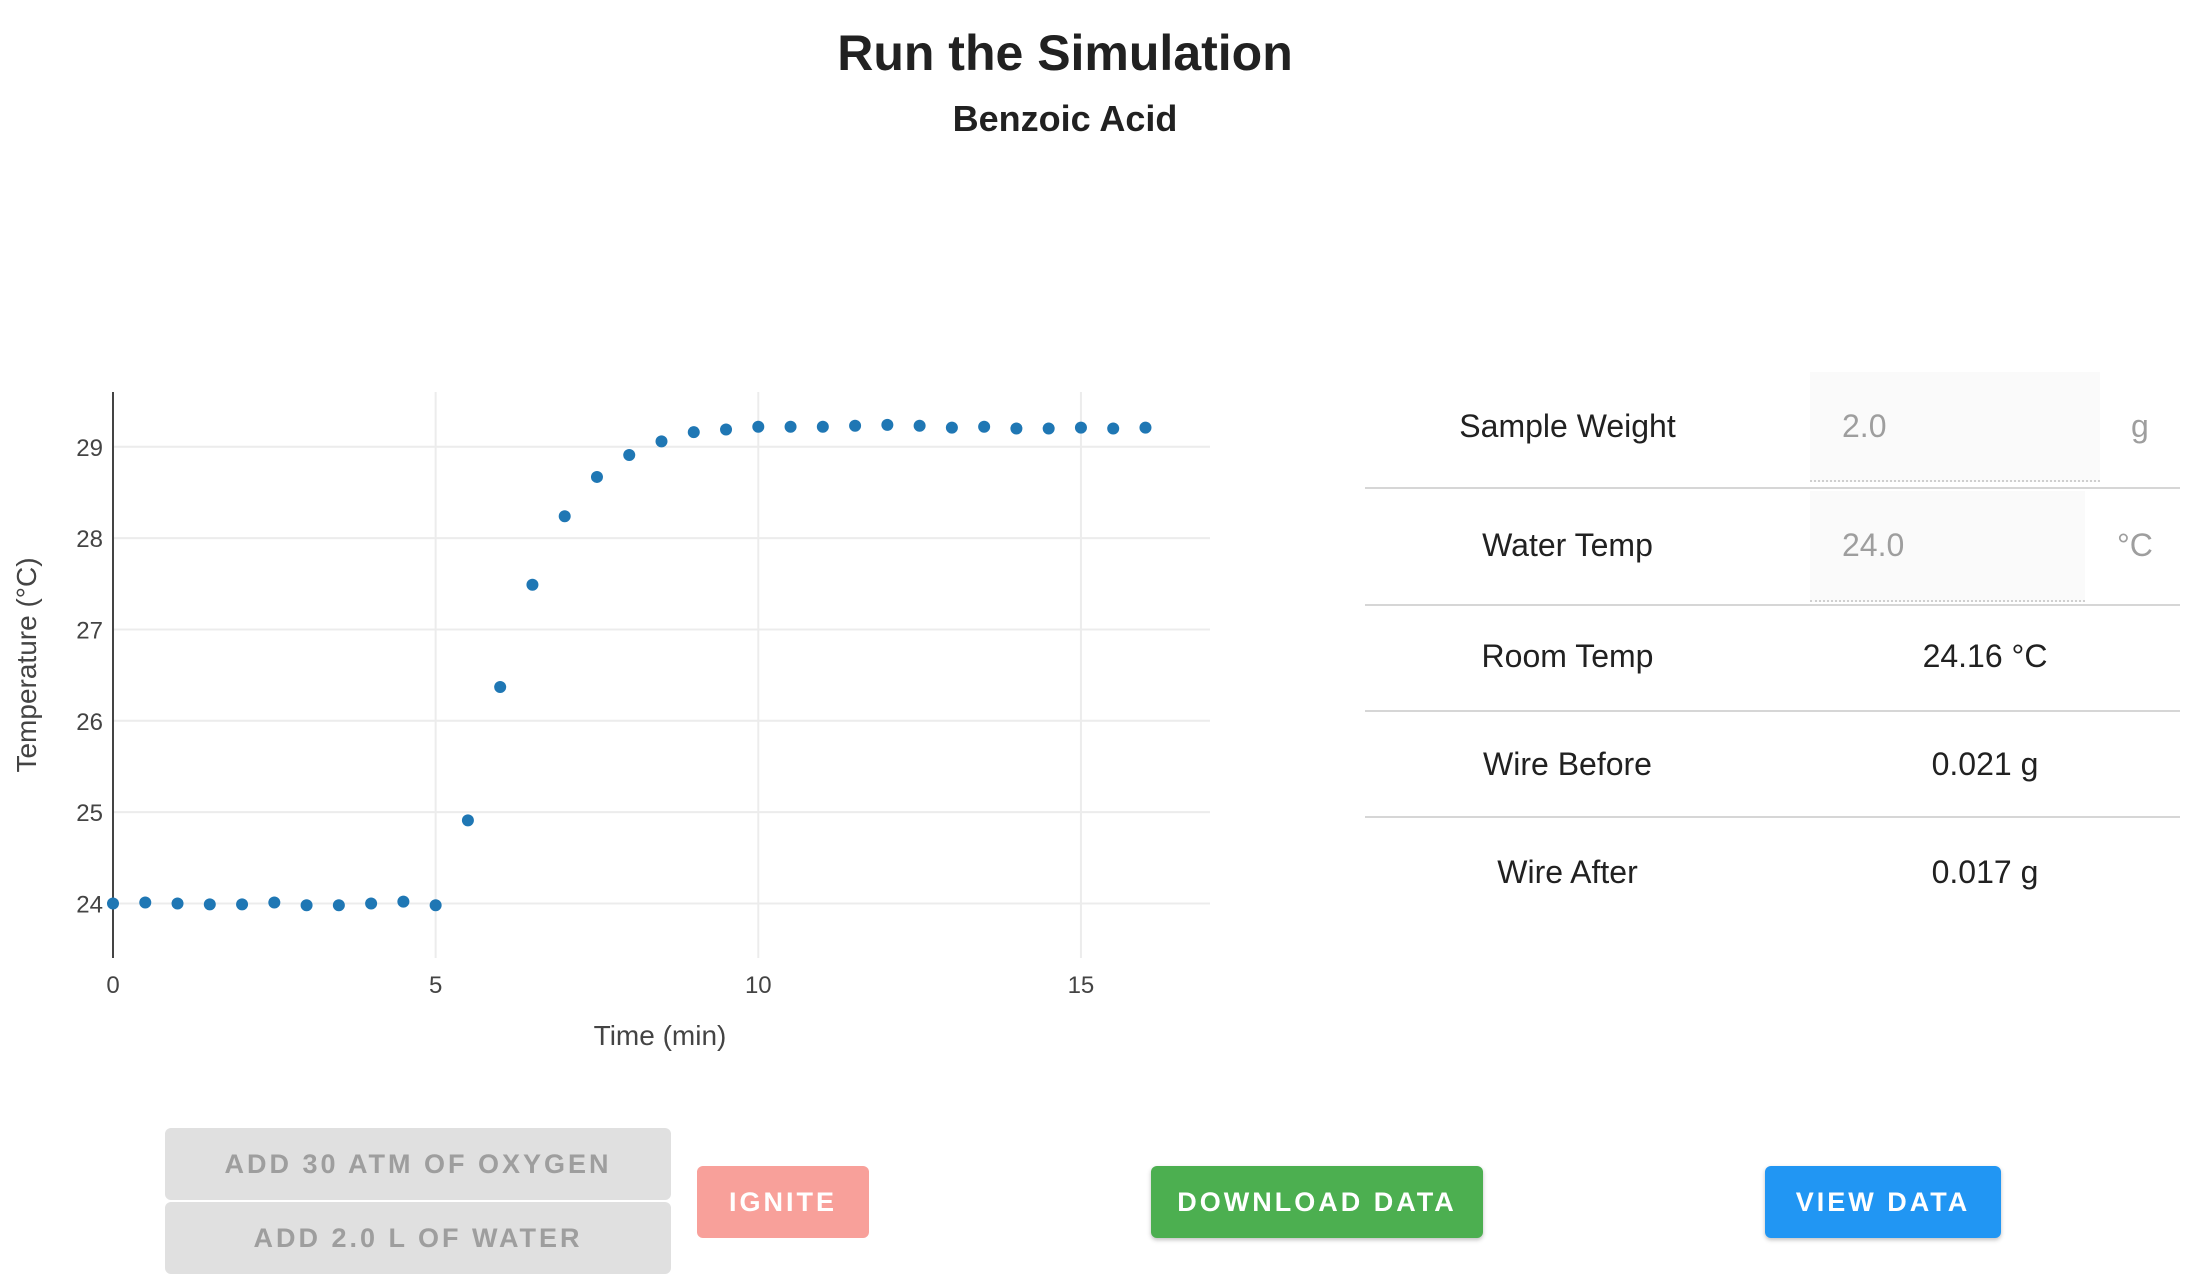 The height and width of the screenshot is (1282, 2196). I want to click on y-tick-label: 27, so click(89, 630).